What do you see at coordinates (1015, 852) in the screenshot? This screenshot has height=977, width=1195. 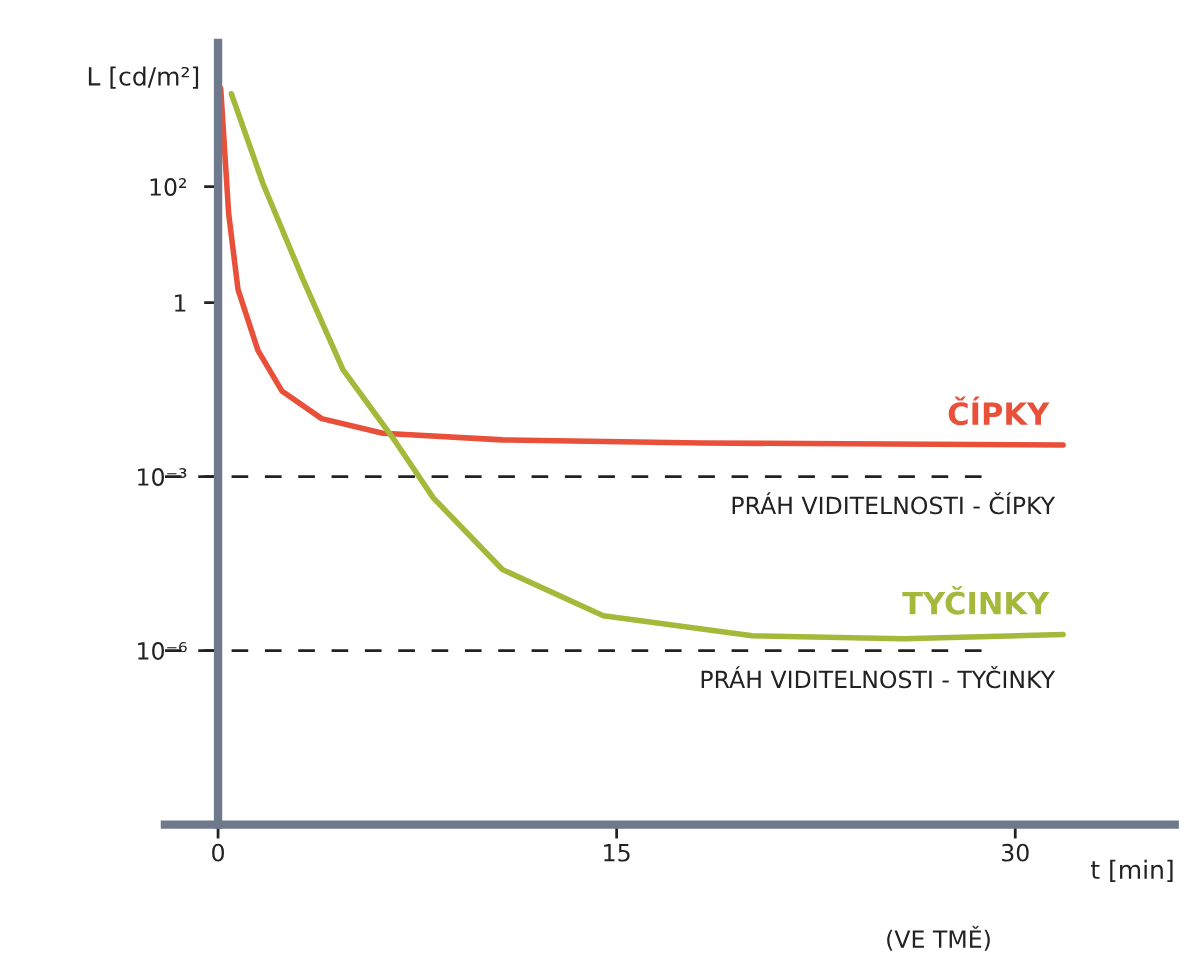 I see `x-tick-label: 30` at bounding box center [1015, 852].